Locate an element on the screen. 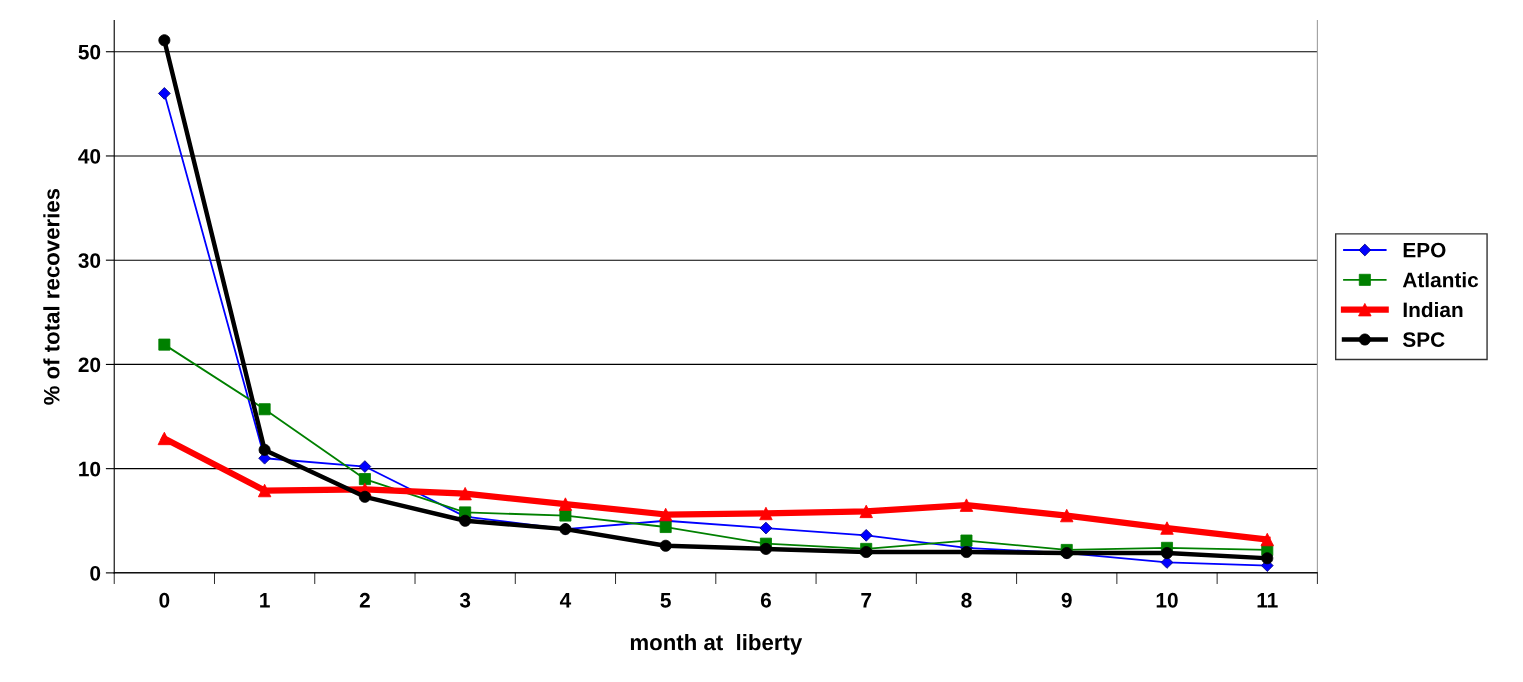 This screenshot has width=1523, height=682. legend-label: SPC is located at coordinates (1423, 340).